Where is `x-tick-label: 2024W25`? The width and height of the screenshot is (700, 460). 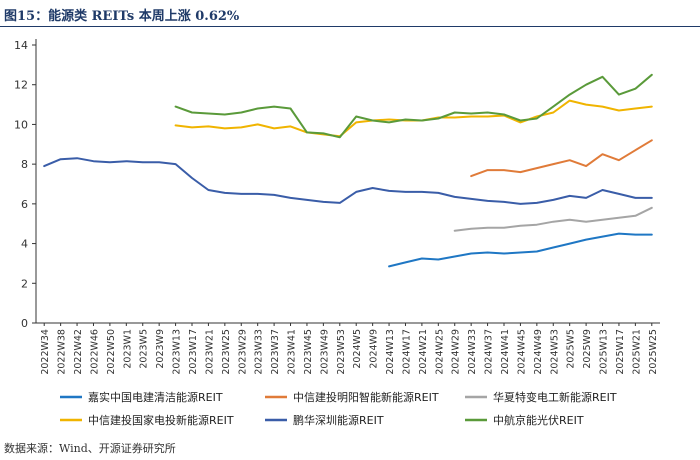
x-tick-label: 2024W25 is located at coordinates (439, 352).